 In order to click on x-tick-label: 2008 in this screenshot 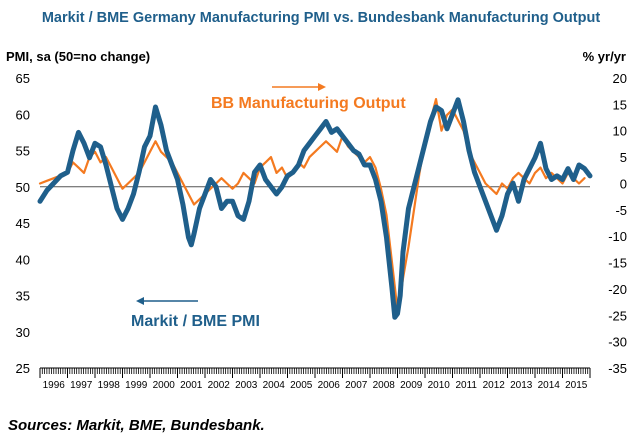, I will do `click(384, 385)`.